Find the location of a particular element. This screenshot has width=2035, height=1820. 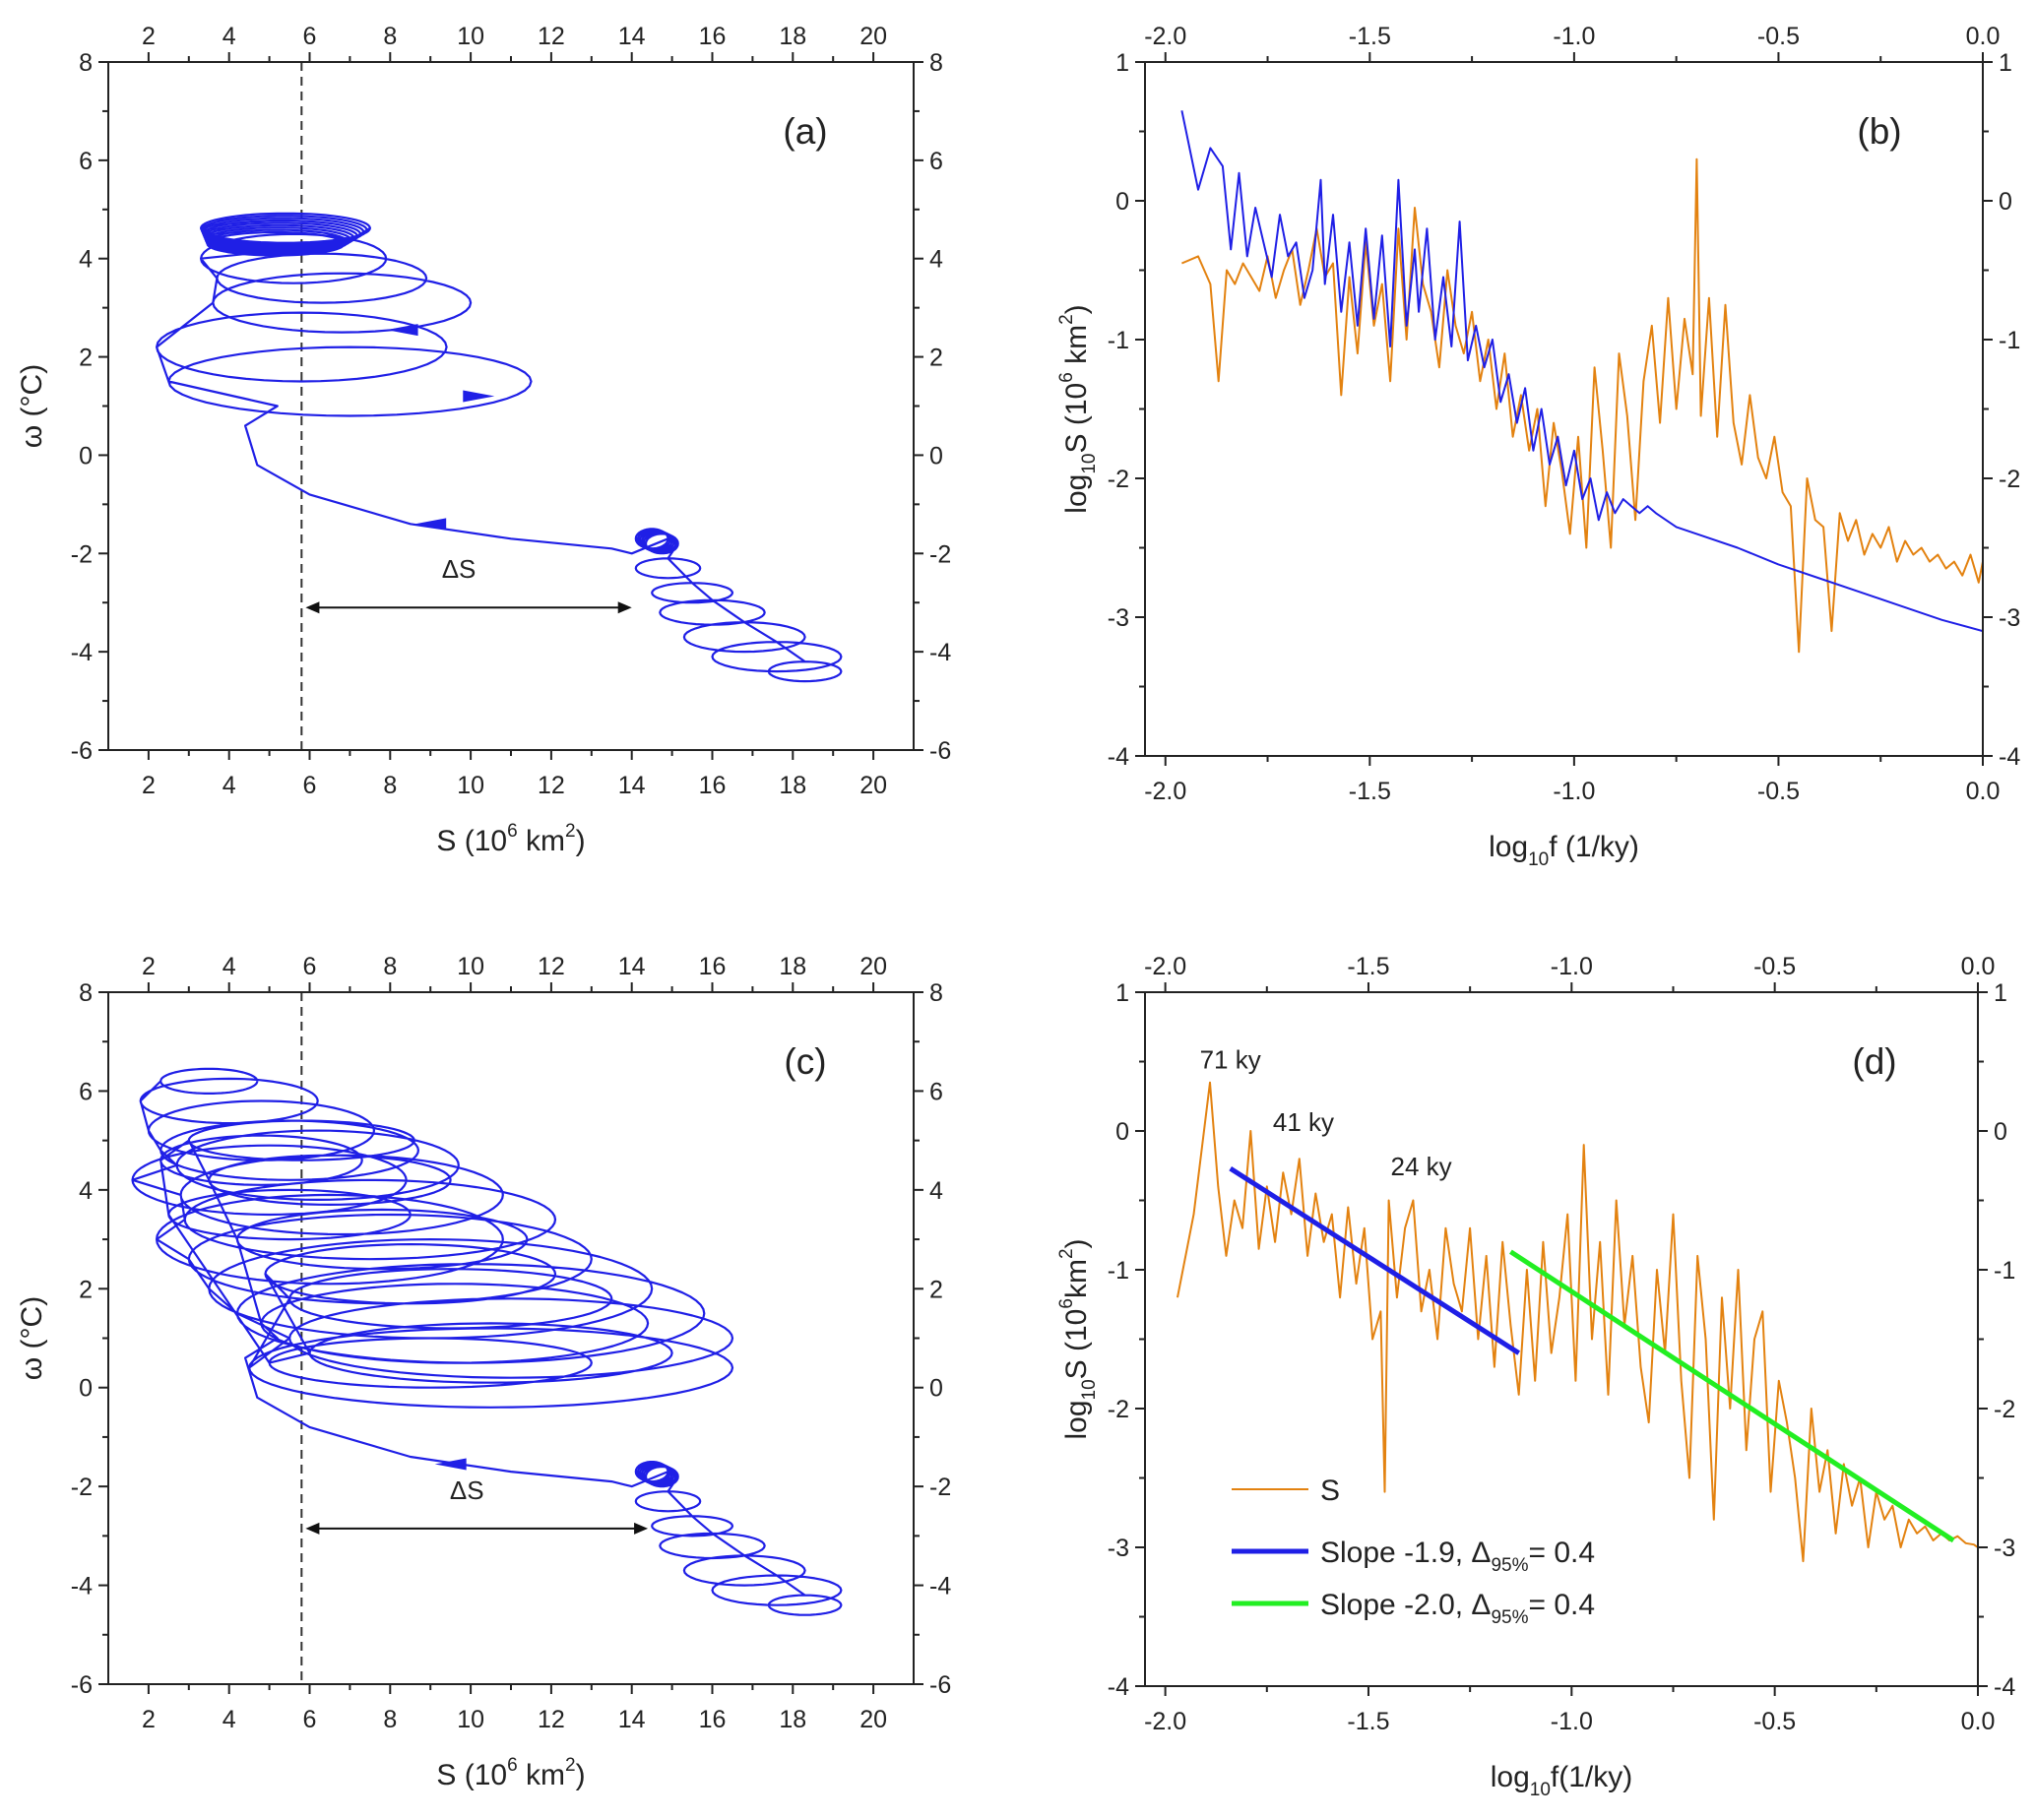

x-tick-label-bottom: -2.0 is located at coordinates (1165, 791).